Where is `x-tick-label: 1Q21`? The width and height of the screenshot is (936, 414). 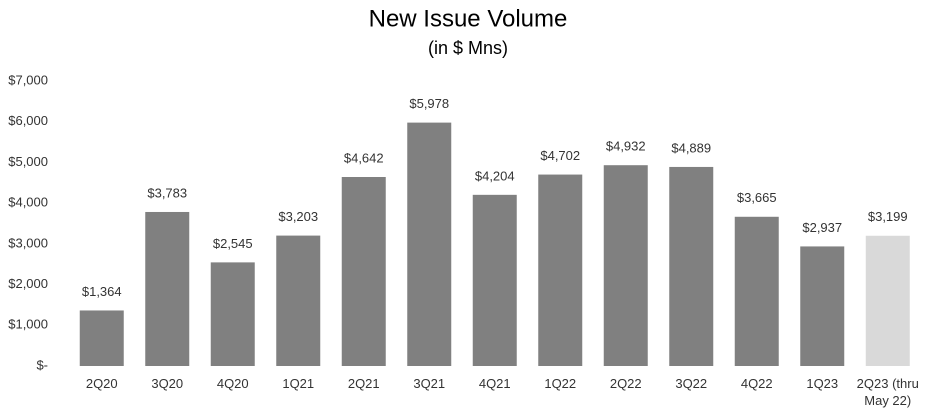
x-tick-label: 1Q21 is located at coordinates (298, 383).